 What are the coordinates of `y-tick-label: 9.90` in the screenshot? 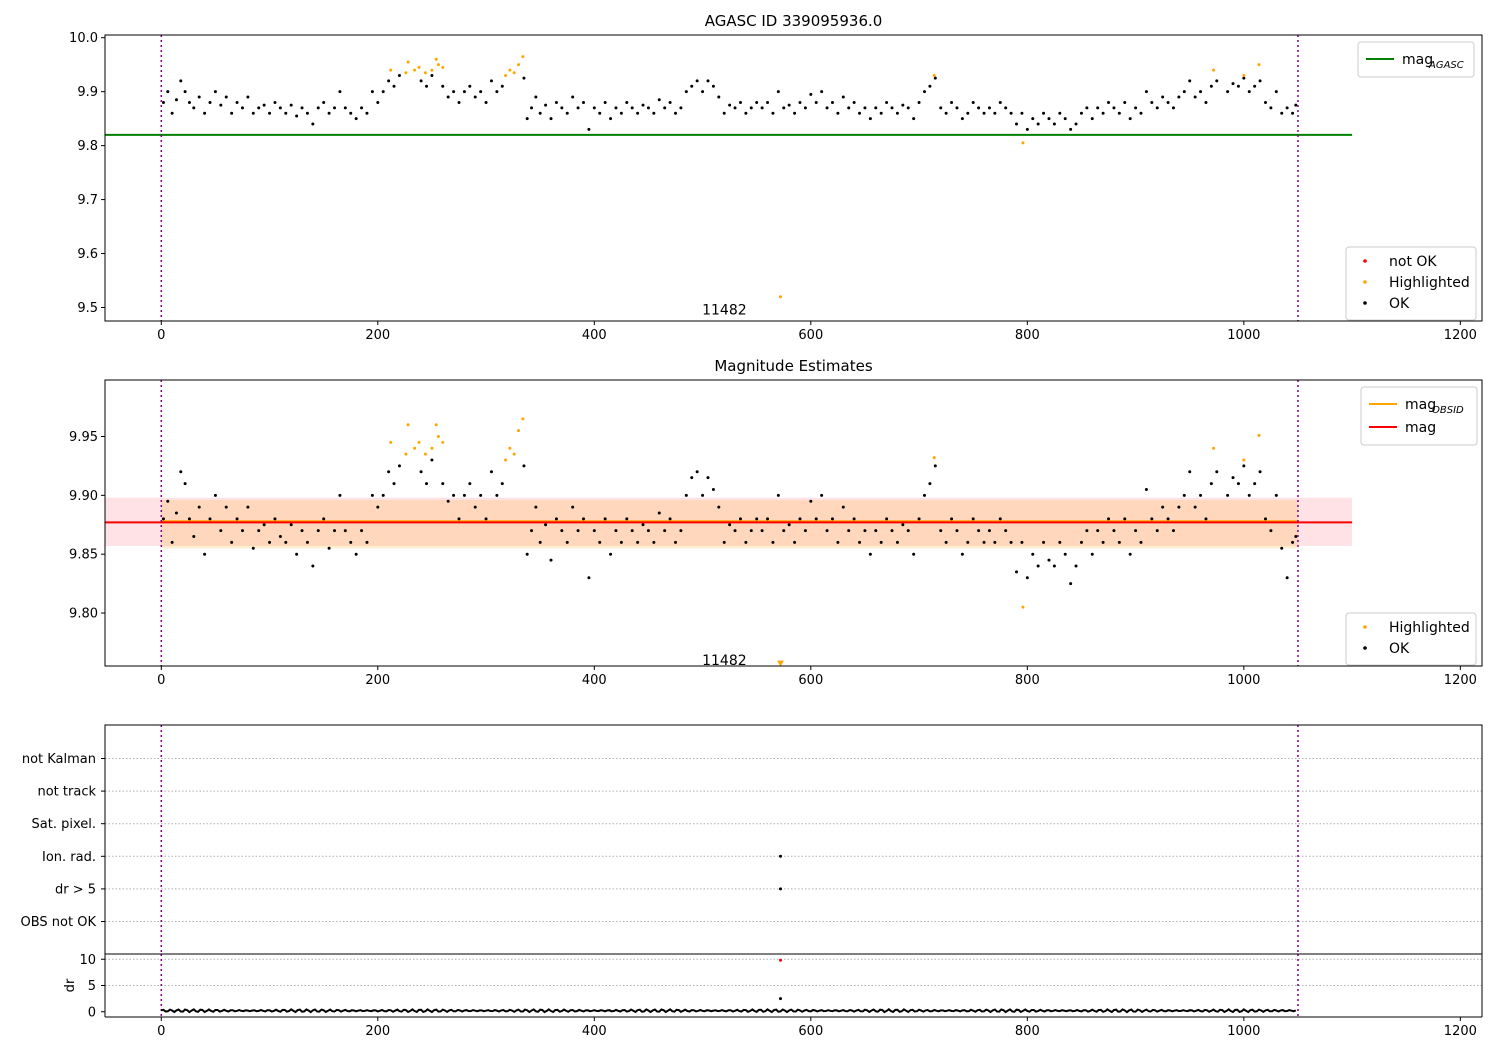 It's located at (83, 496).